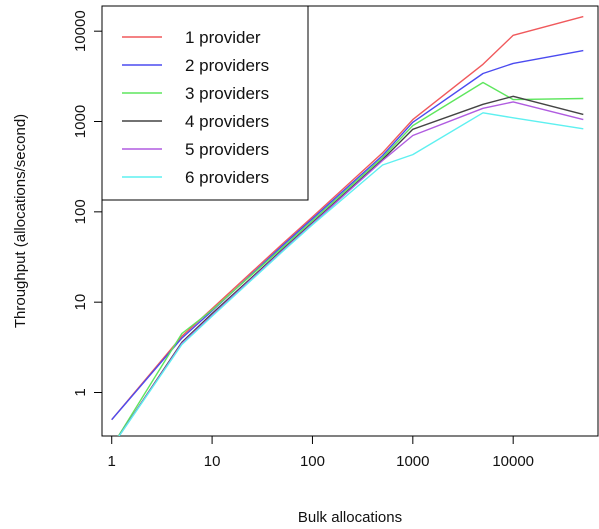  I want to click on legend-label: 5 providers, so click(227, 149).